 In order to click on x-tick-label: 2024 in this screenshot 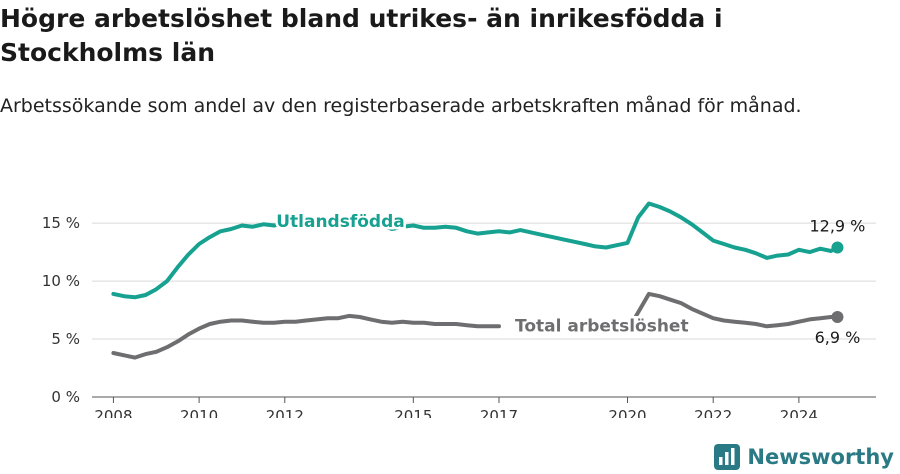, I will do `click(799, 412)`.